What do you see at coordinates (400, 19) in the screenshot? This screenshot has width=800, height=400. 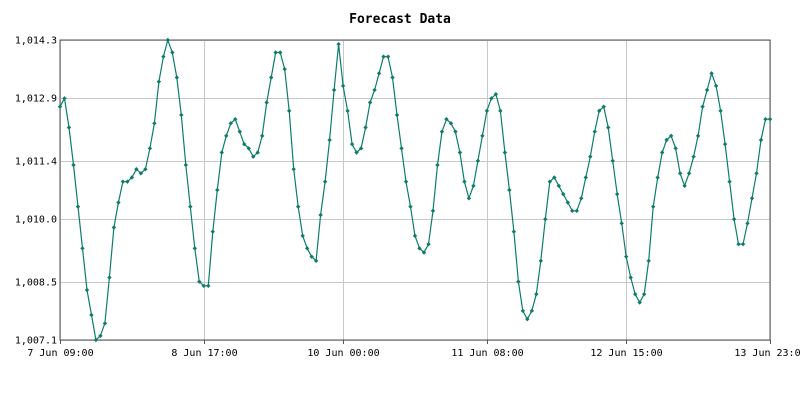 I see `chart-title: Forecast Data` at bounding box center [400, 19].